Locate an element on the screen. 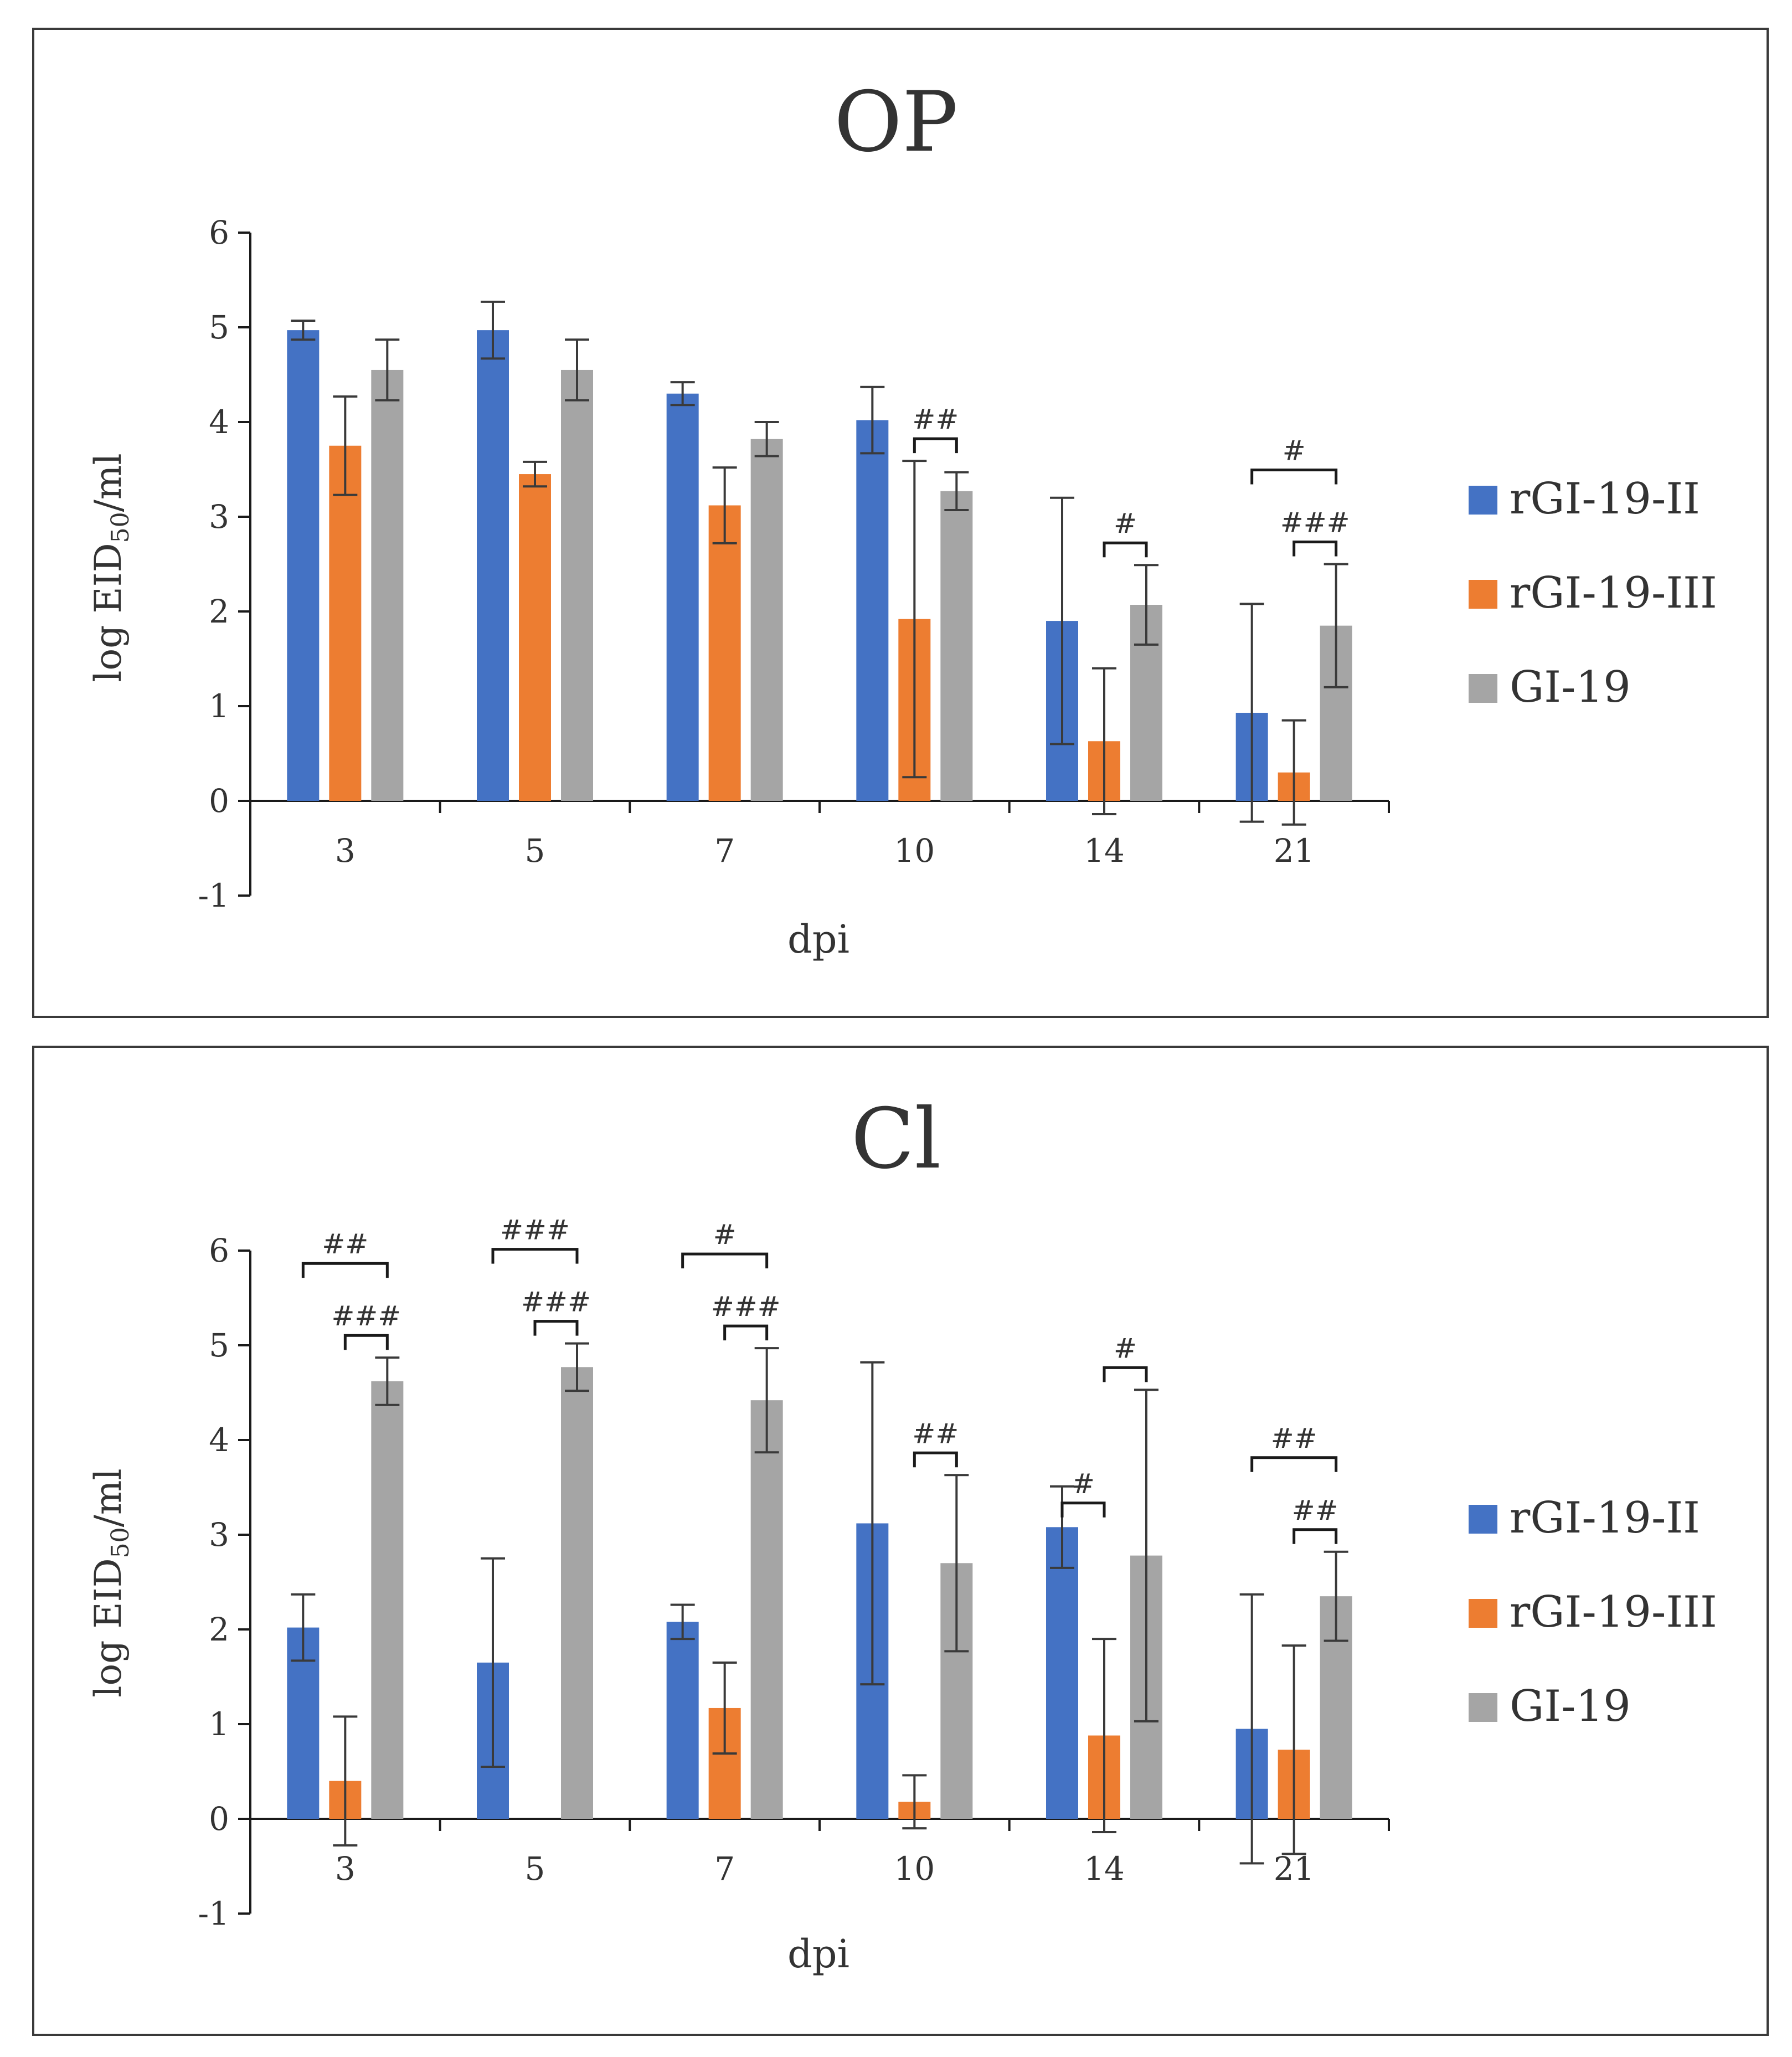 This screenshot has width=1792, height=2057. cl-x-tick-label: 21 is located at coordinates (1294, 1869).